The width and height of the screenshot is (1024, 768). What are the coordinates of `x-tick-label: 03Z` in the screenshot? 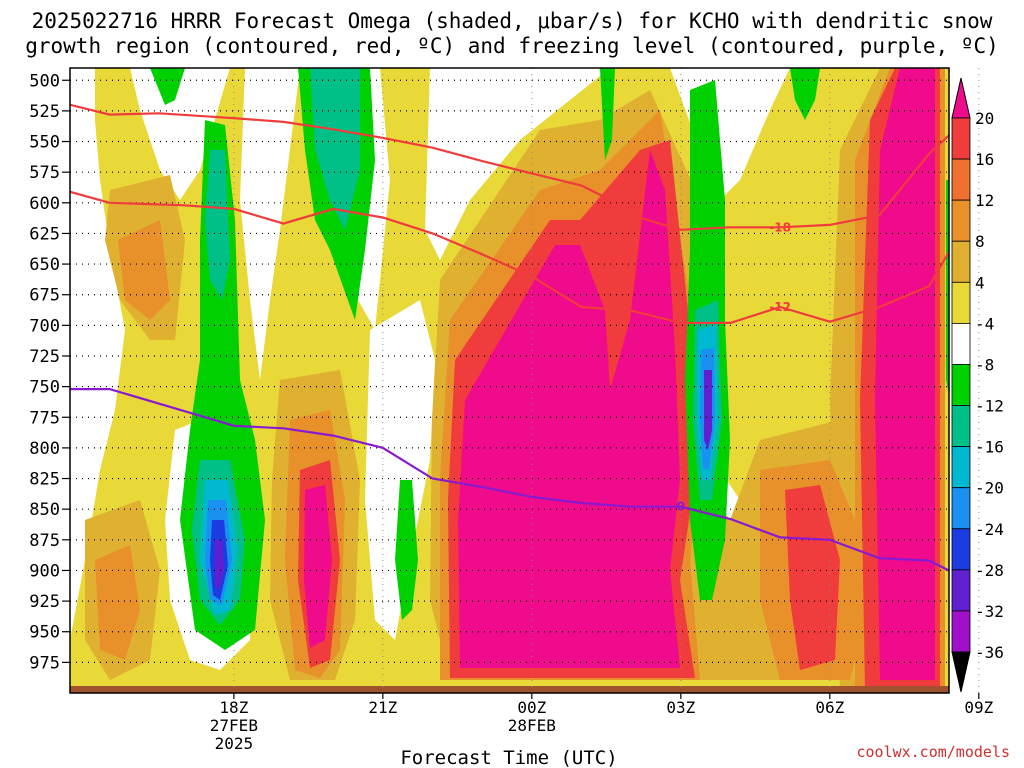 It's located at (680, 707).